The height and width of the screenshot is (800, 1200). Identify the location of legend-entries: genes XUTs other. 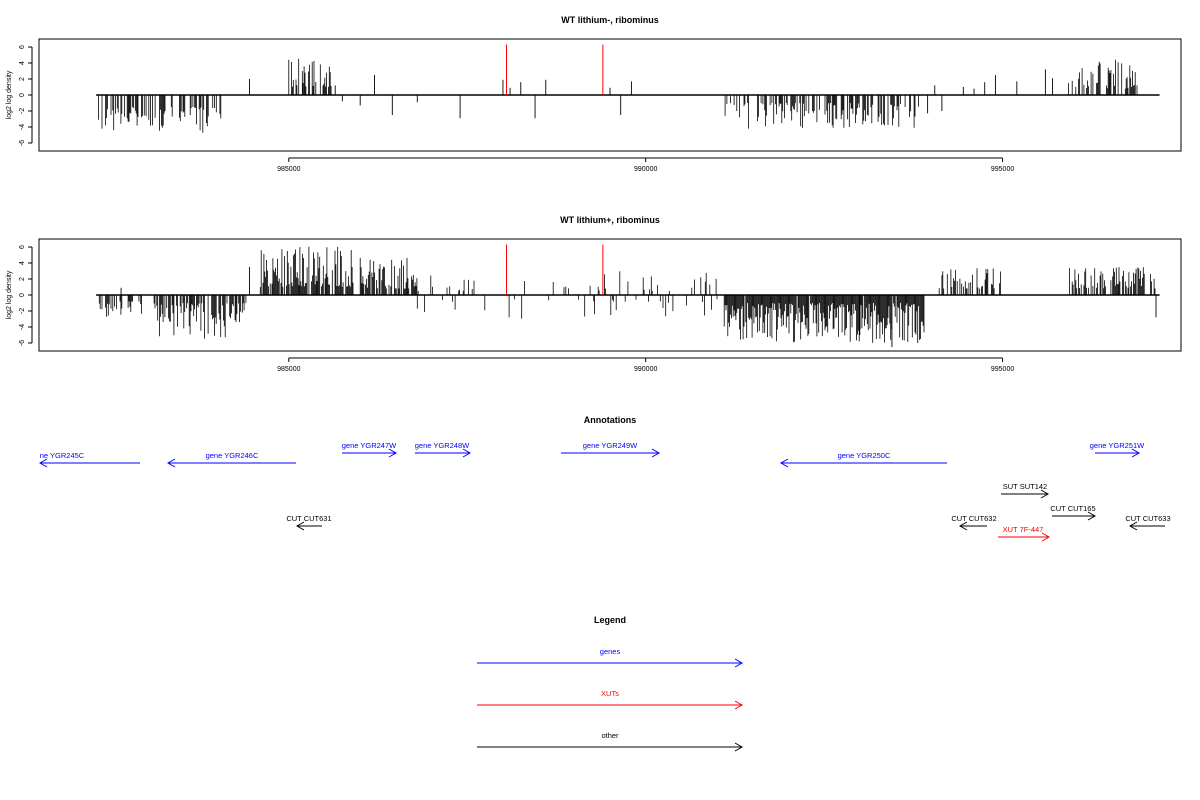
(610, 699).